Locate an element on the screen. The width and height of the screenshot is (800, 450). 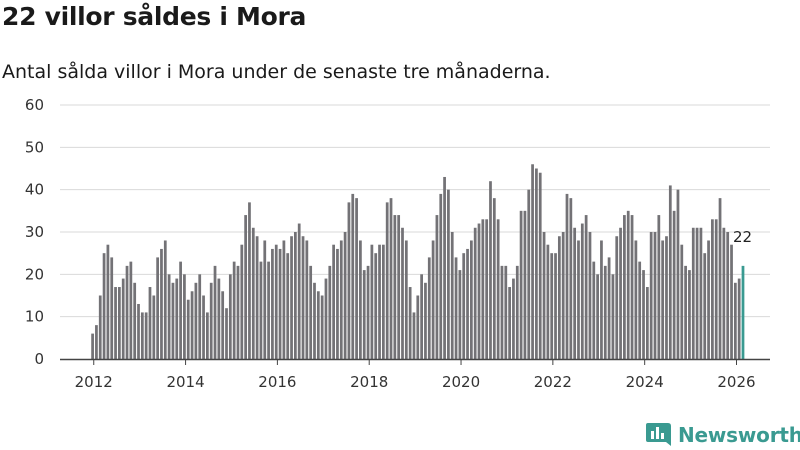
y-tick-label: 60 is located at coordinates (34, 105).